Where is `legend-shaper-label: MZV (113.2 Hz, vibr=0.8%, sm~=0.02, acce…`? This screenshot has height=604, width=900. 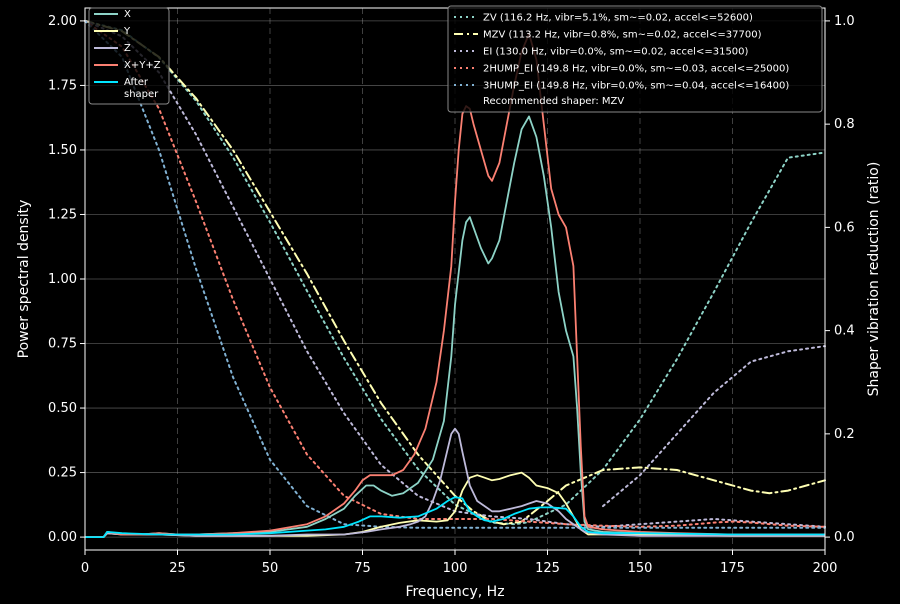
legend-shaper-label: MZV (113.2 Hz, vibr=0.8%, sm~=0.02, acce… is located at coordinates (622, 35).